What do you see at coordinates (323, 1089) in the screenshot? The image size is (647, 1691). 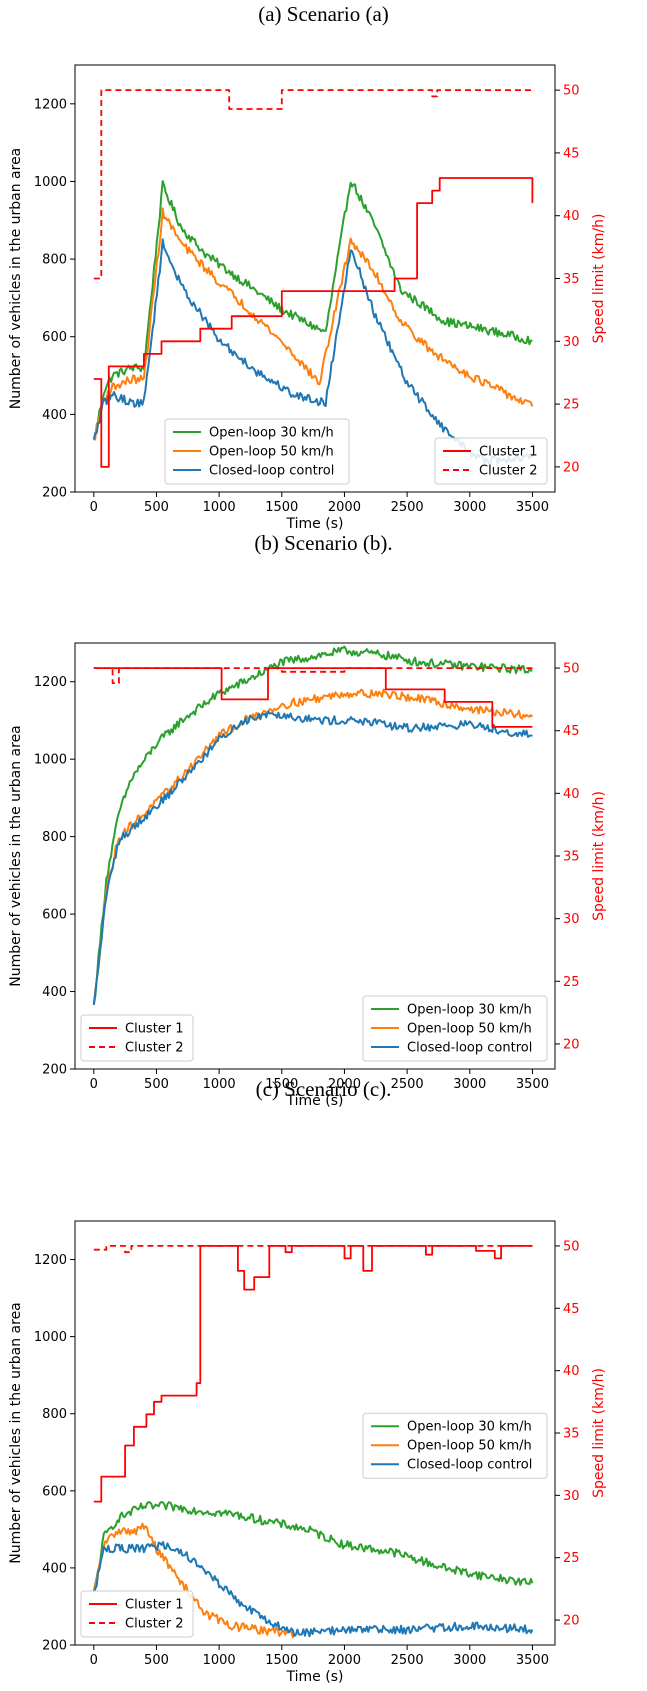 I see `caption-c: (c) Scenario (c).` at bounding box center [323, 1089].